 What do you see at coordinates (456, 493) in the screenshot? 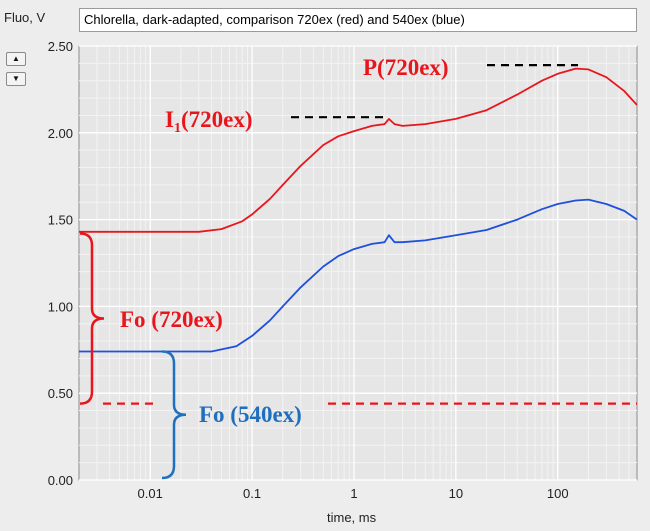
I see `x-tick-label: 10` at bounding box center [456, 493].